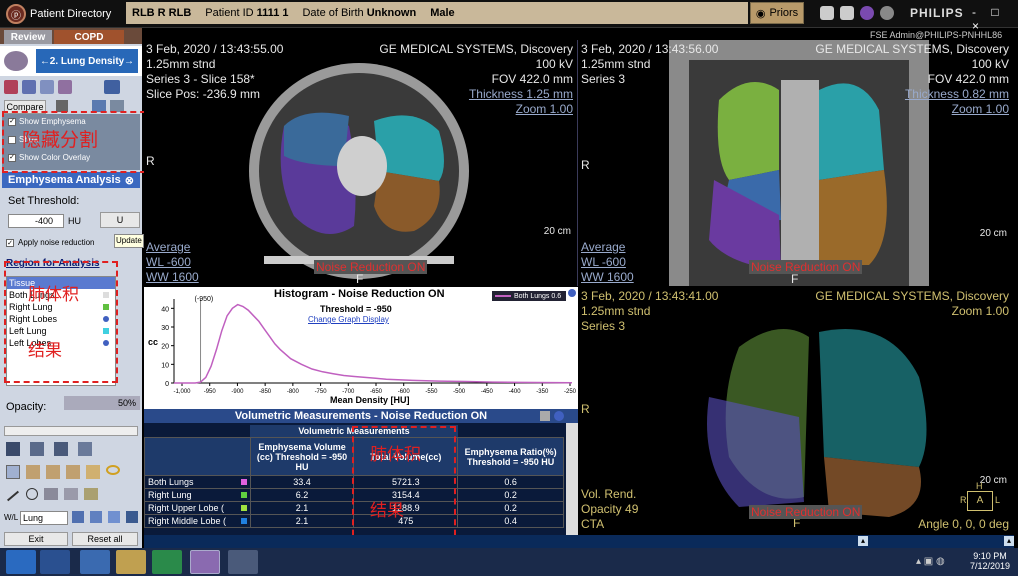  What do you see at coordinates (887, 13) in the screenshot?
I see `help-icon` at bounding box center [887, 13].